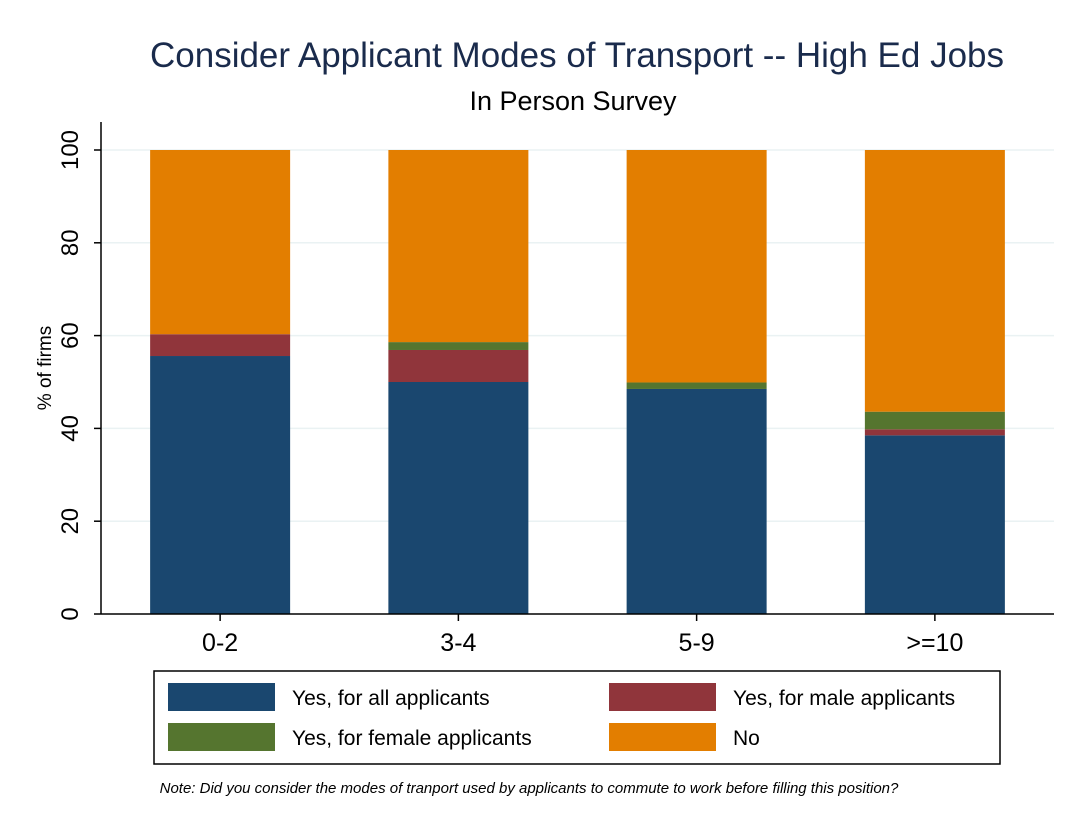 The width and height of the screenshot is (1084, 831). I want to click on chart-subtitle: In Person Survey, so click(573, 101).